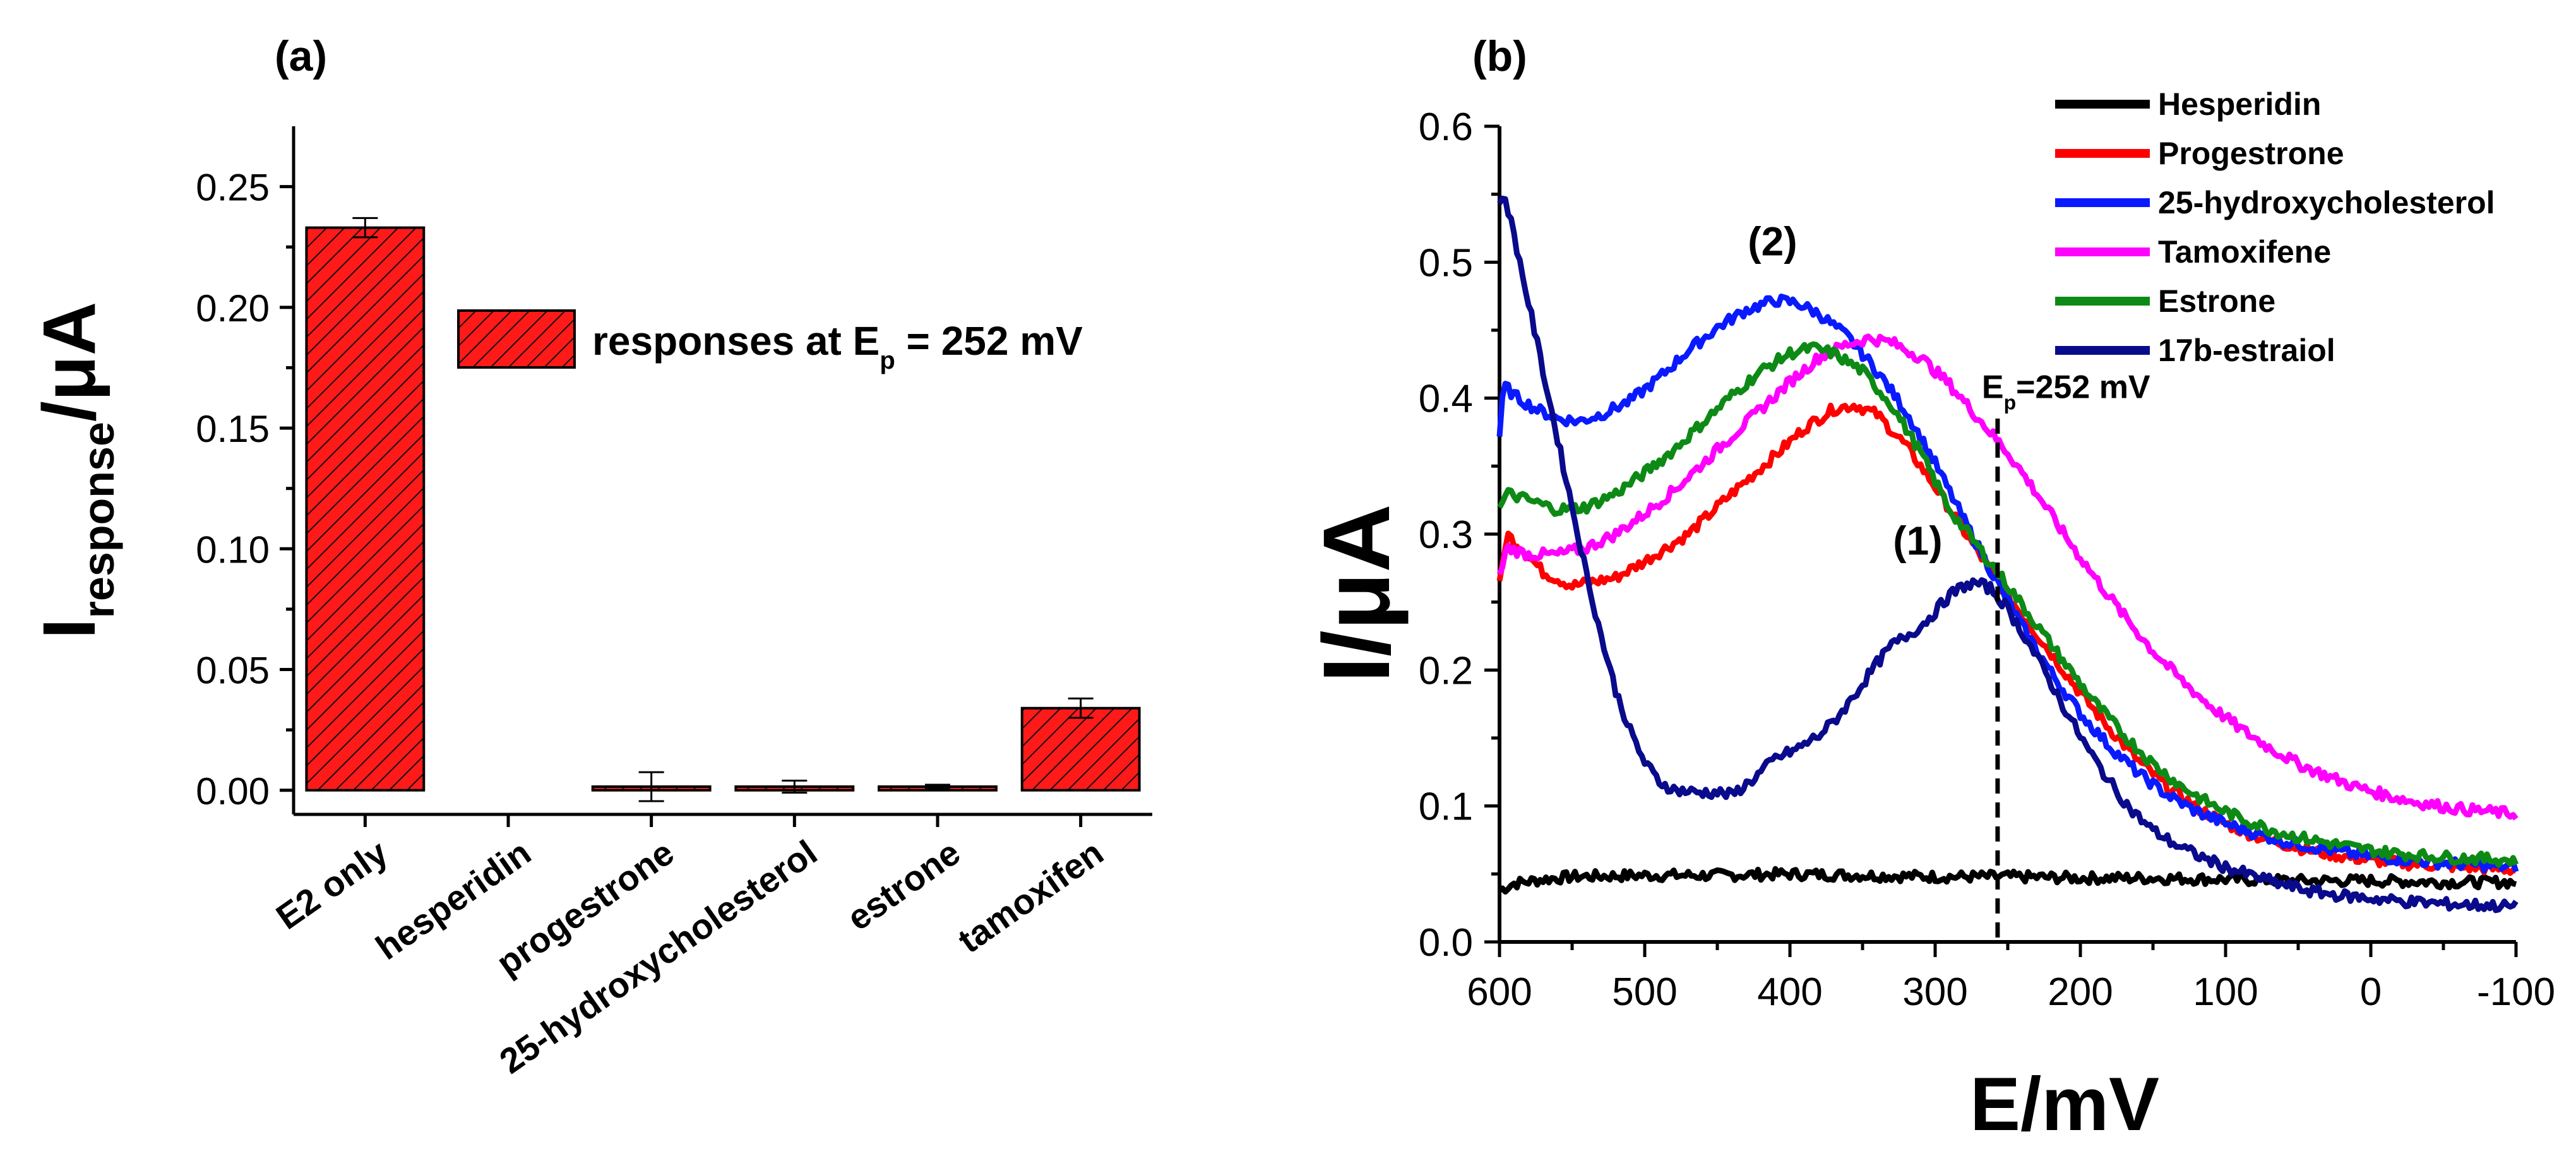 This screenshot has width=2576, height=1149. I want to click on panel-b-ep-label-sub: p, so click(2010, 402).